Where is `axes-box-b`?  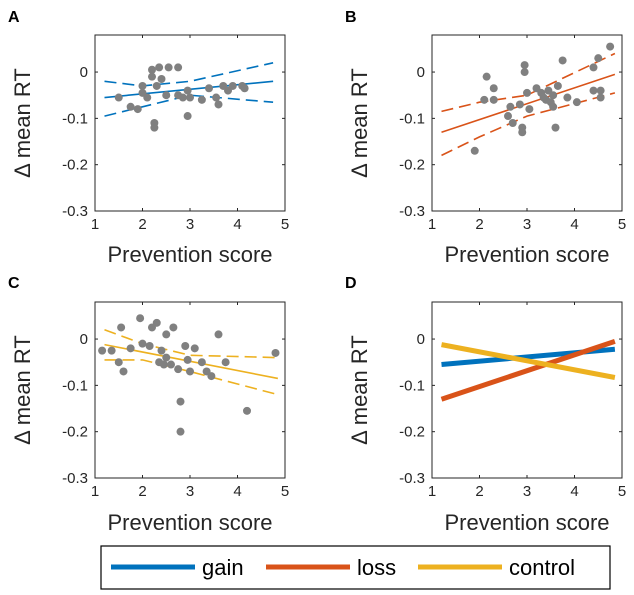 axes-box-b is located at coordinates (527, 123).